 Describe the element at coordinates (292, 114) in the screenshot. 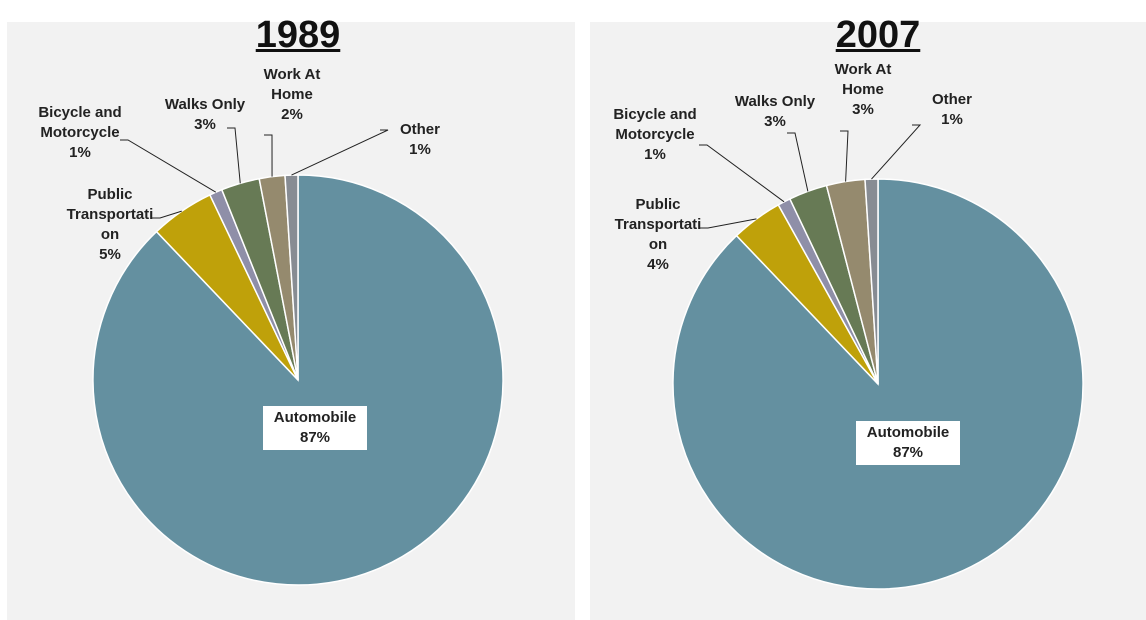

I see `value-label: 2%` at that location.